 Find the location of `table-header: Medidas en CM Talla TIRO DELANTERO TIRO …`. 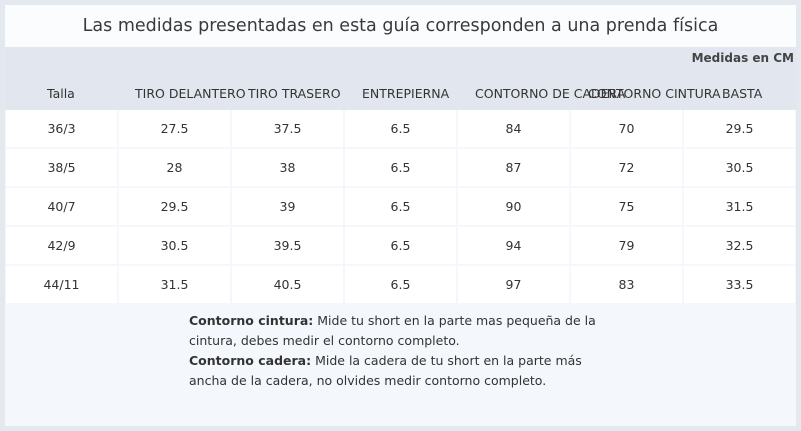

table-header: Medidas en CM Talla TIRO DELANTERO TIRO … is located at coordinates (400, 78).